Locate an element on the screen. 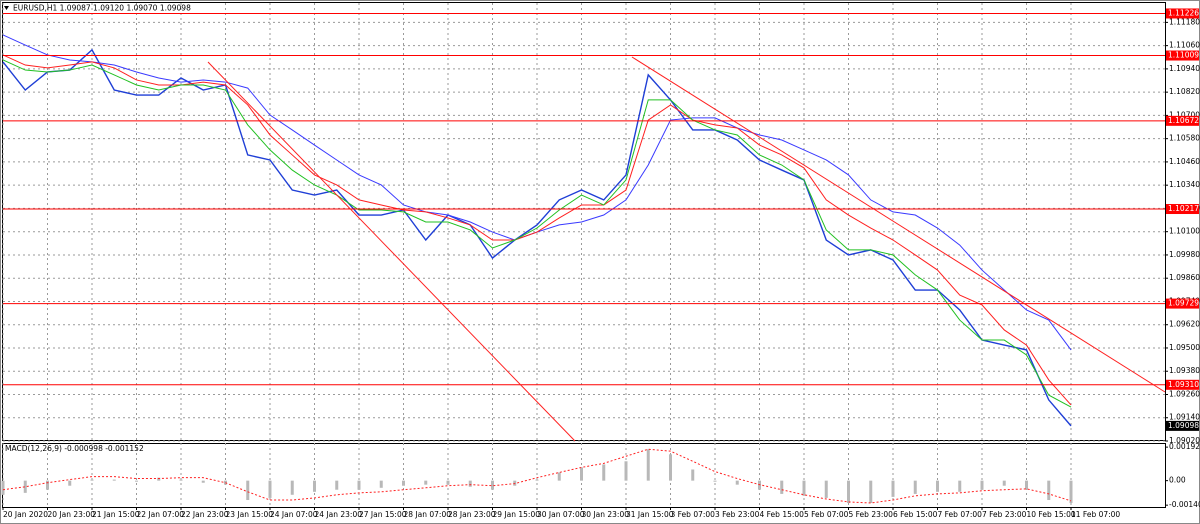 This screenshot has height=524, width=1200. x-tick-label: 27 Jan 15:00 is located at coordinates (383, 514).